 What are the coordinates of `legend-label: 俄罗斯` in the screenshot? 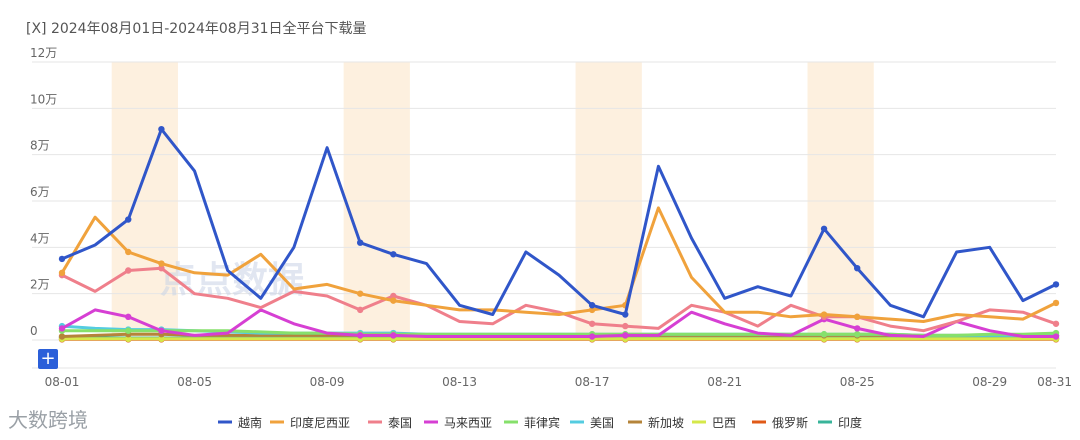 It's located at (790, 423).